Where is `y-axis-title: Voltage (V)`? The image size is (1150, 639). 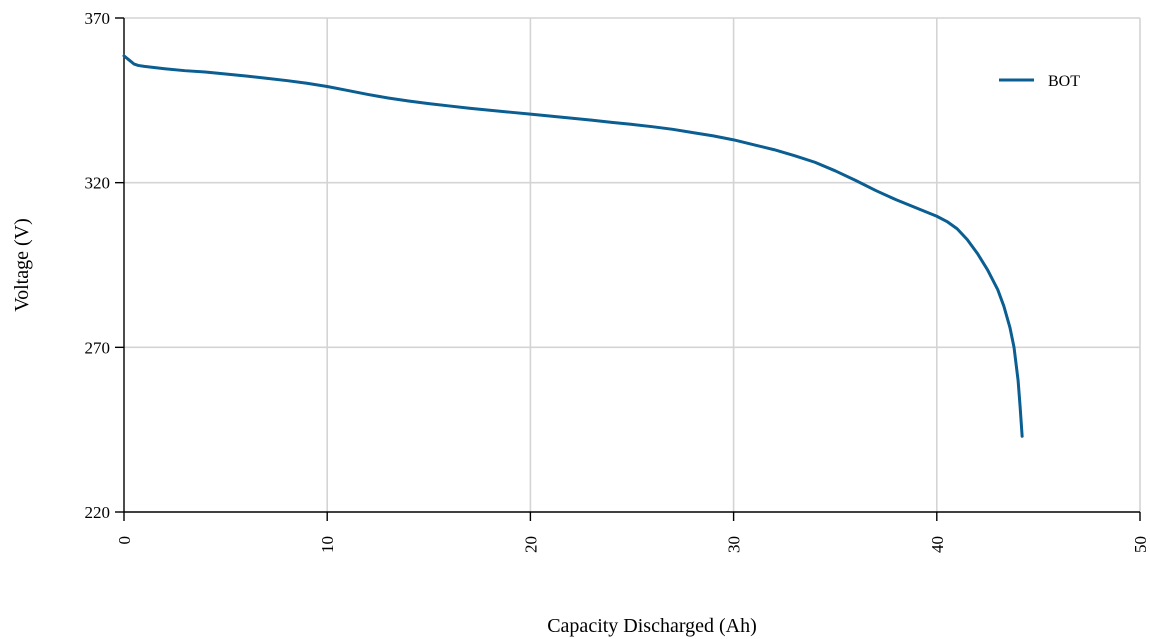
y-axis-title: Voltage (V) is located at coordinates (22, 265).